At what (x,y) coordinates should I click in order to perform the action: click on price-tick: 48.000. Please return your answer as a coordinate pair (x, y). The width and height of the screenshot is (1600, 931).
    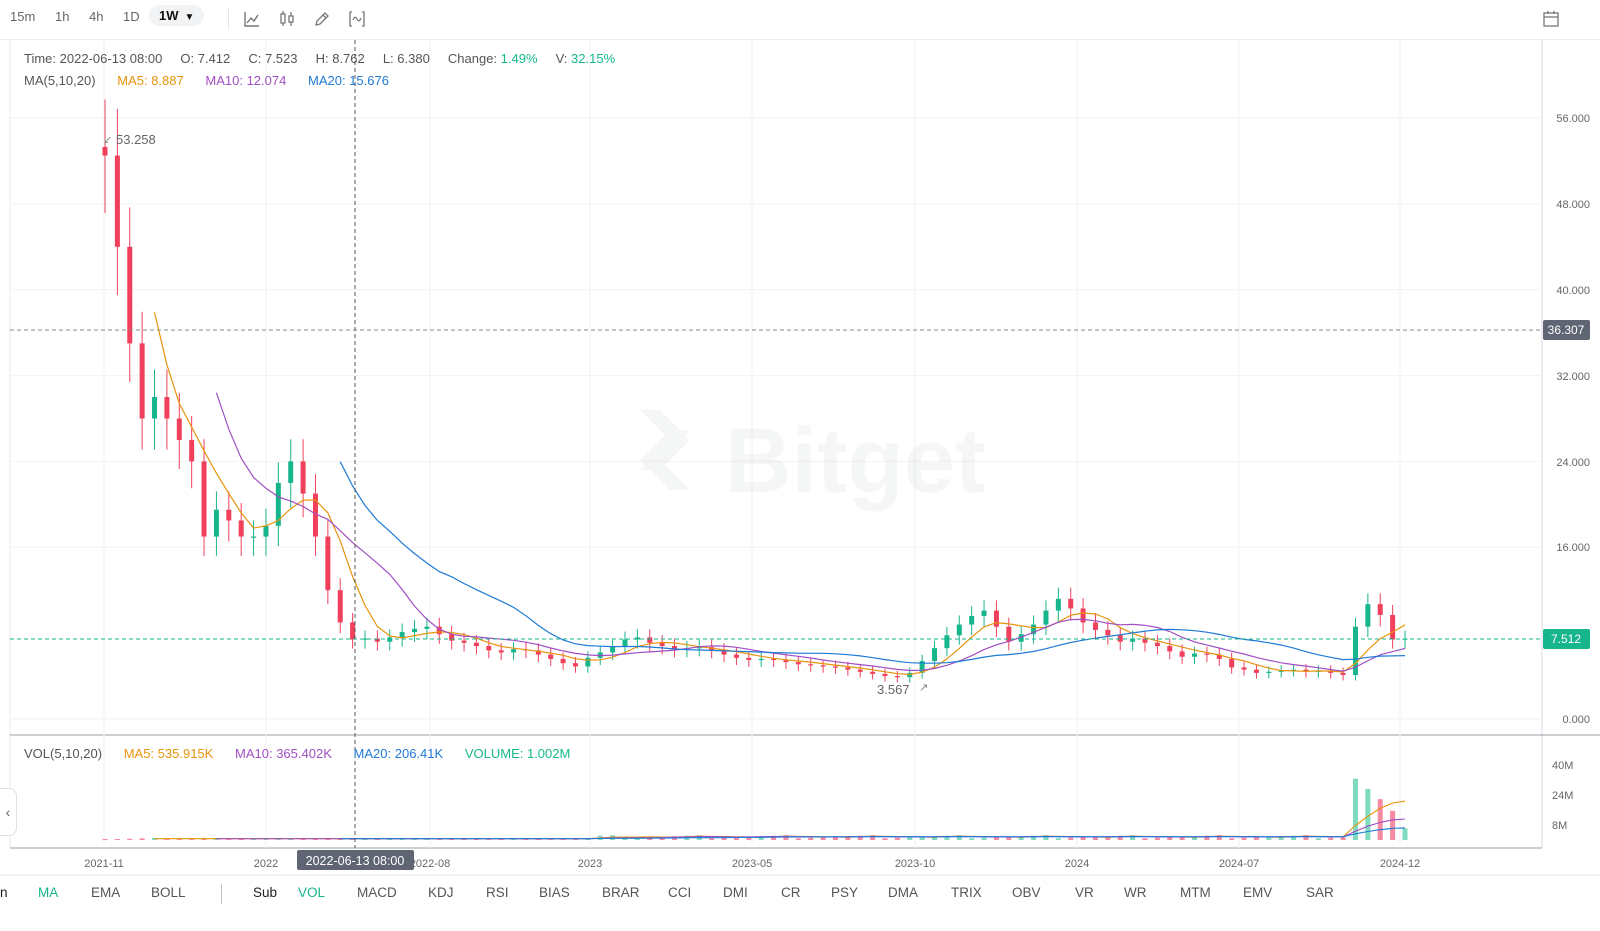
    Looking at the image, I should click on (1573, 205).